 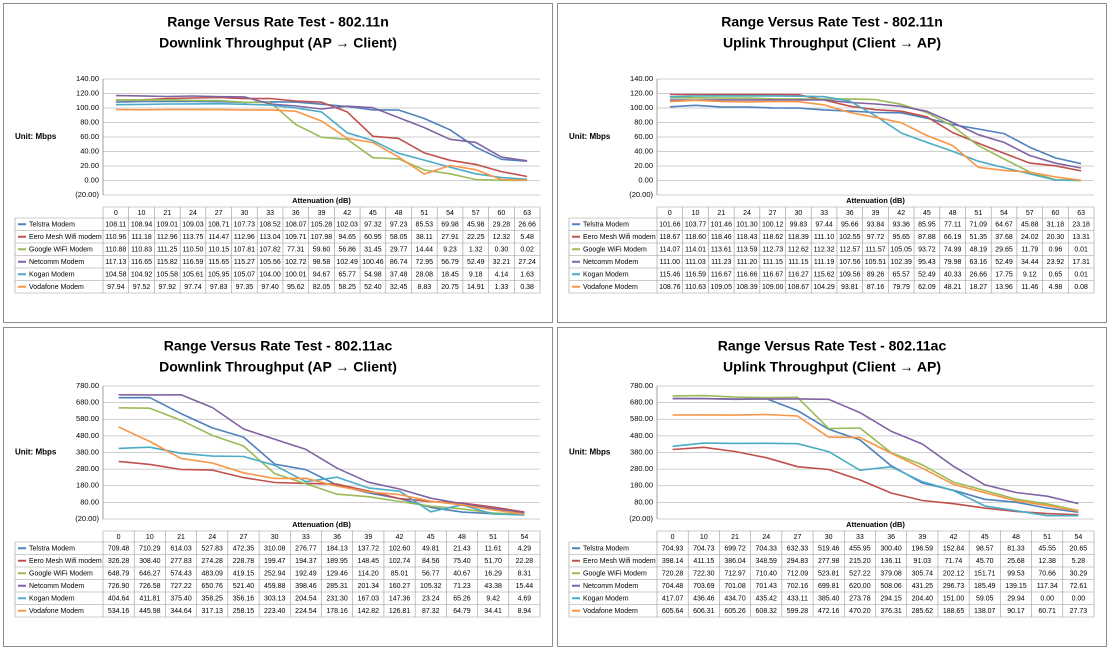 What do you see at coordinates (450, 225) in the screenshot?
I see `data-label: 69.98` at bounding box center [450, 225].